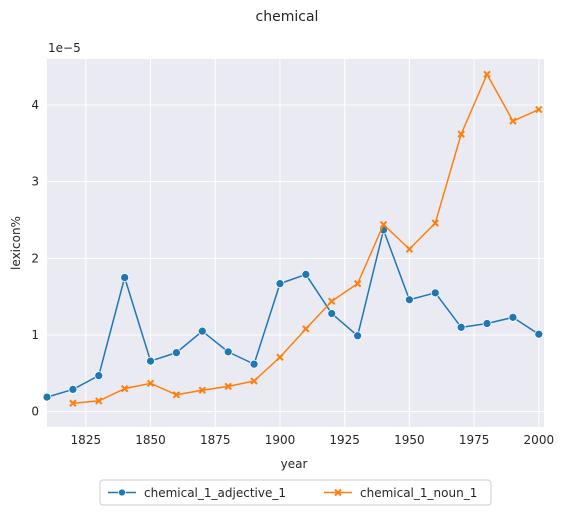 This screenshot has height=515, width=563. I want to click on x-tick-label: 1900, so click(280, 440).